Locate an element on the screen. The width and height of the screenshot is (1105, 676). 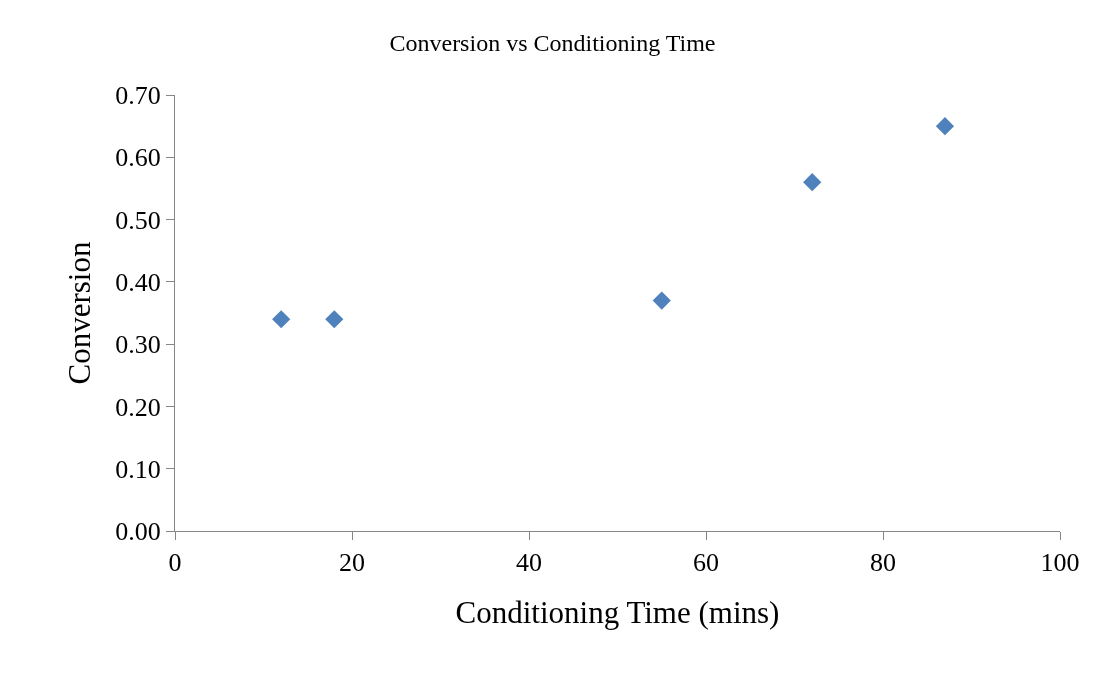
x-tick-label: 0 is located at coordinates (175, 563).